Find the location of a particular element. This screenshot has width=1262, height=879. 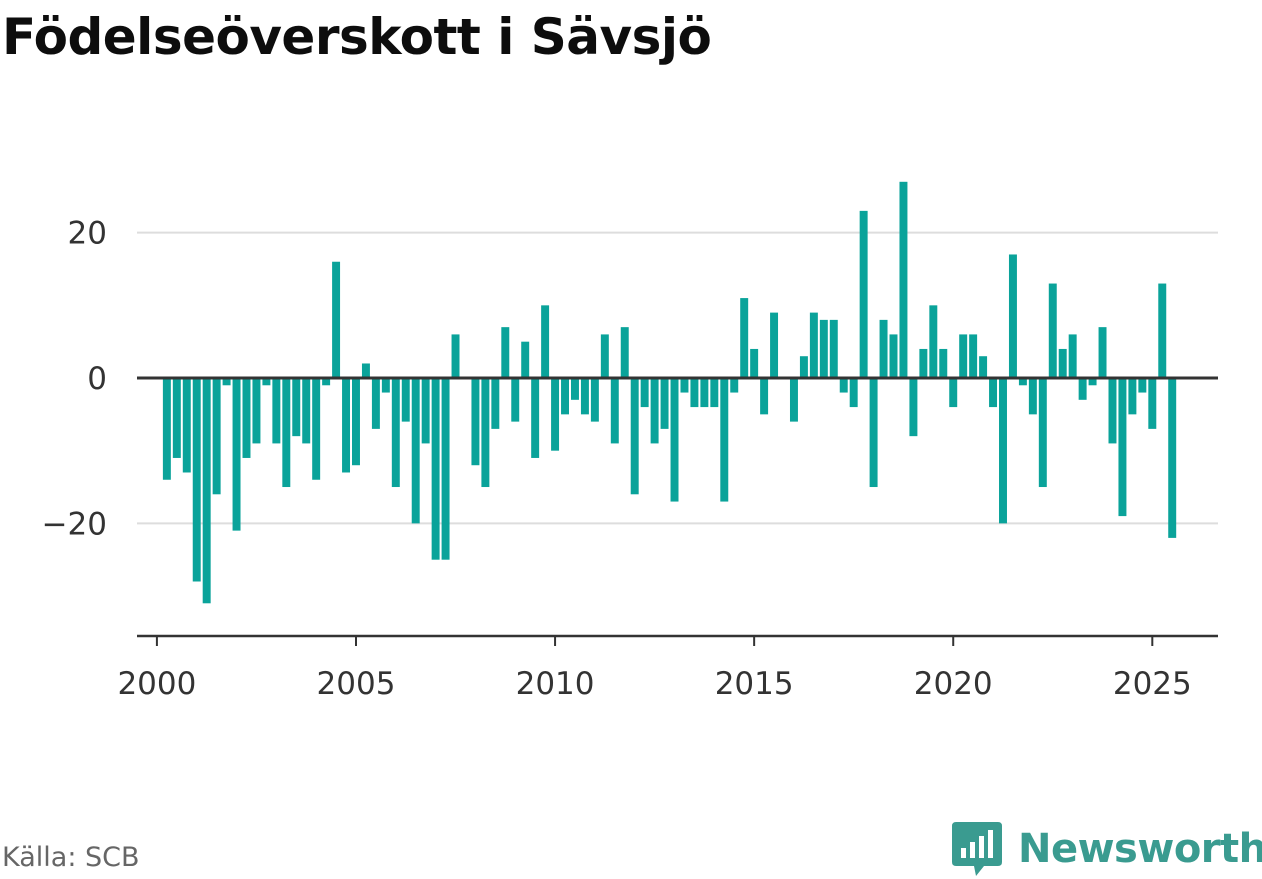

x-tick-label: 2000 is located at coordinates (156, 684).